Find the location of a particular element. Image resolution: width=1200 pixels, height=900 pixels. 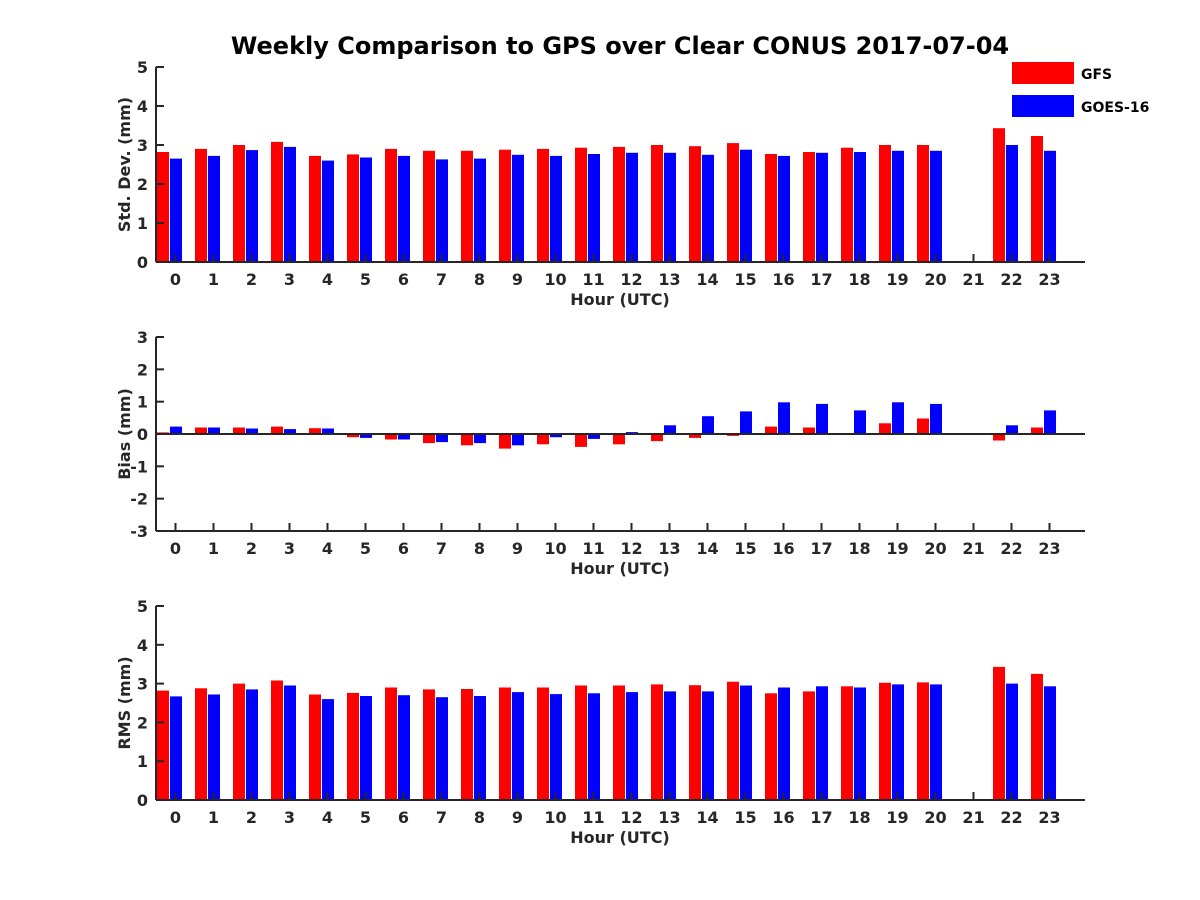

x-tick-label-rms-1: 1 is located at coordinates (213, 817).